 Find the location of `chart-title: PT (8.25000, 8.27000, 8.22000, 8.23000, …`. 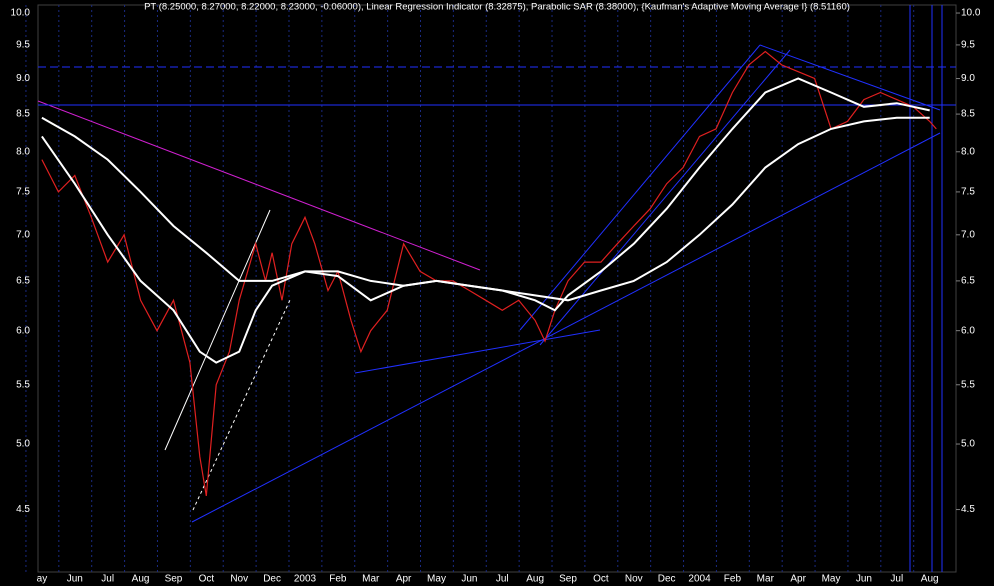

chart-title: PT (8.25000, 8.27000, 8.22000, 8.23000, … is located at coordinates (497, 7).